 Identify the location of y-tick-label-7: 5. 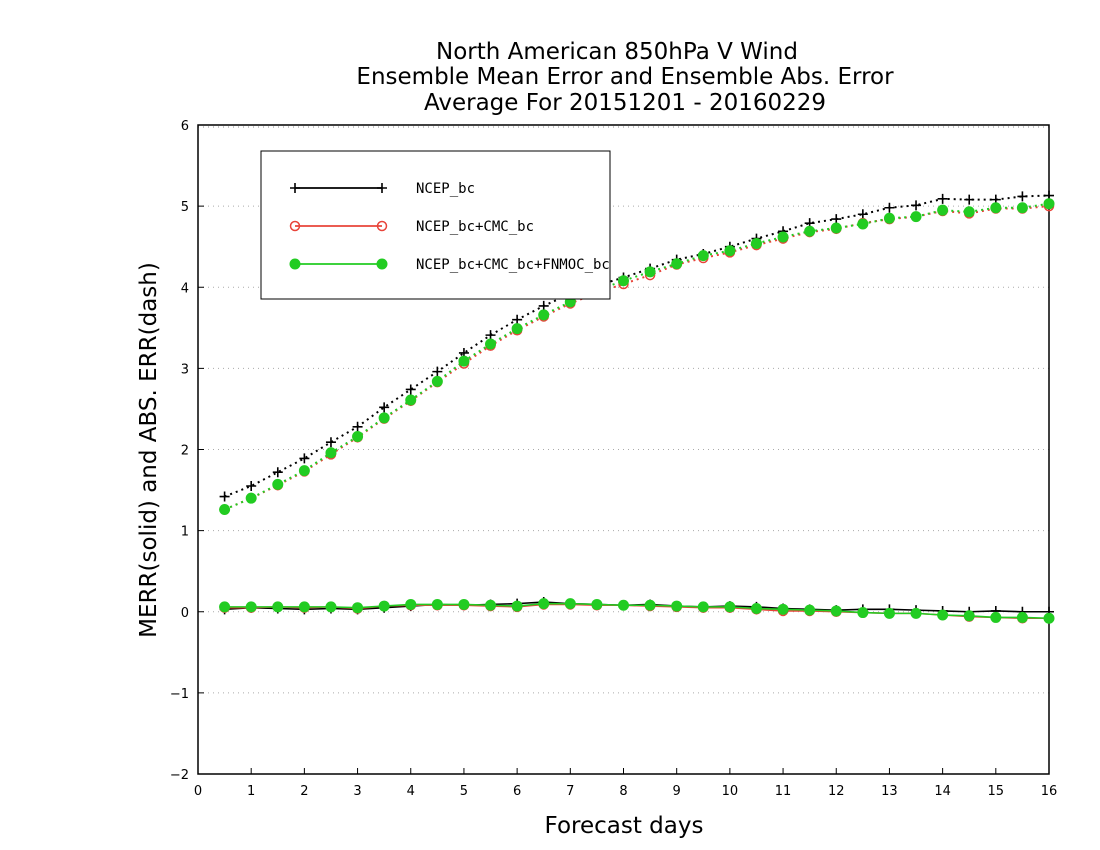
(185, 207).